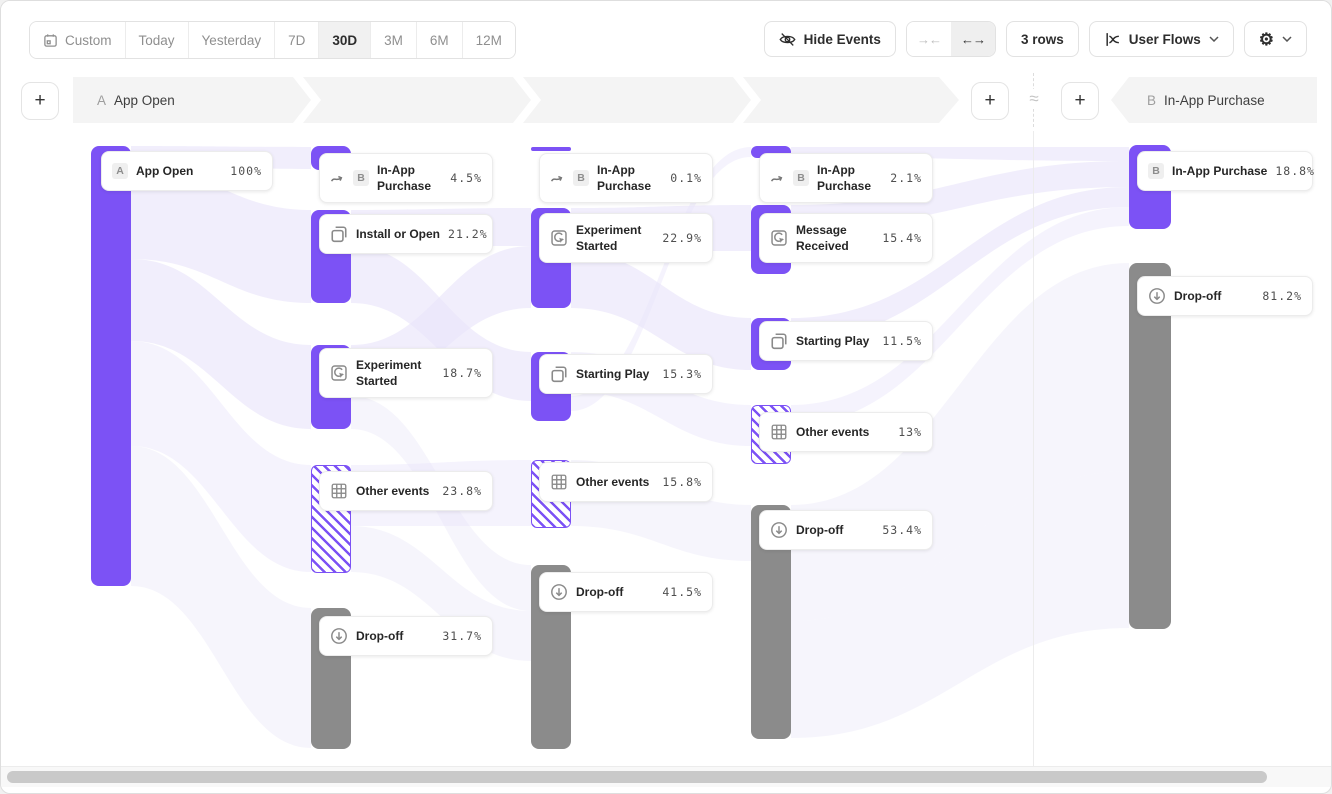 The height and width of the screenshot is (794, 1332). I want to click on date-range-30d: 30D, so click(345, 40).